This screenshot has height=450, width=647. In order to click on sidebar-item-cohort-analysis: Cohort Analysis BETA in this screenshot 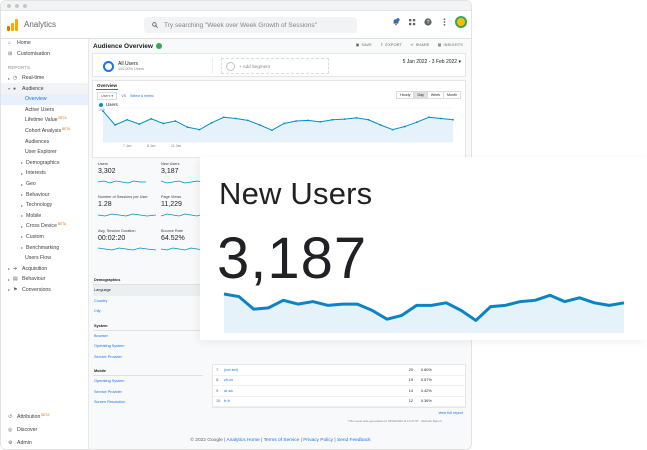, I will do `click(48, 131)`.